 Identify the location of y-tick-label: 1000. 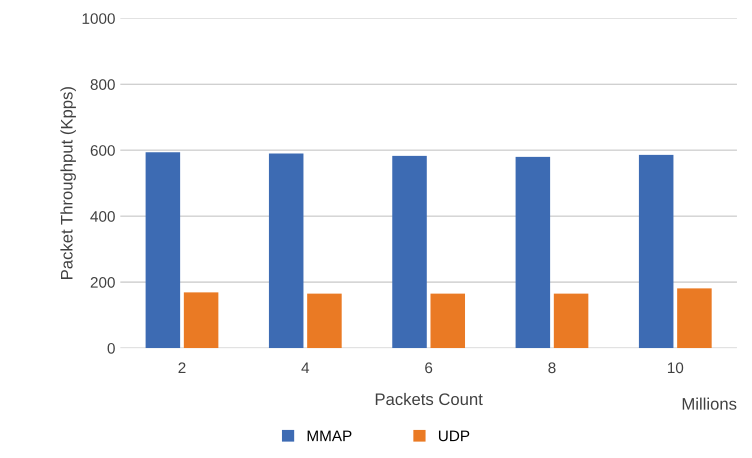
(98, 18).